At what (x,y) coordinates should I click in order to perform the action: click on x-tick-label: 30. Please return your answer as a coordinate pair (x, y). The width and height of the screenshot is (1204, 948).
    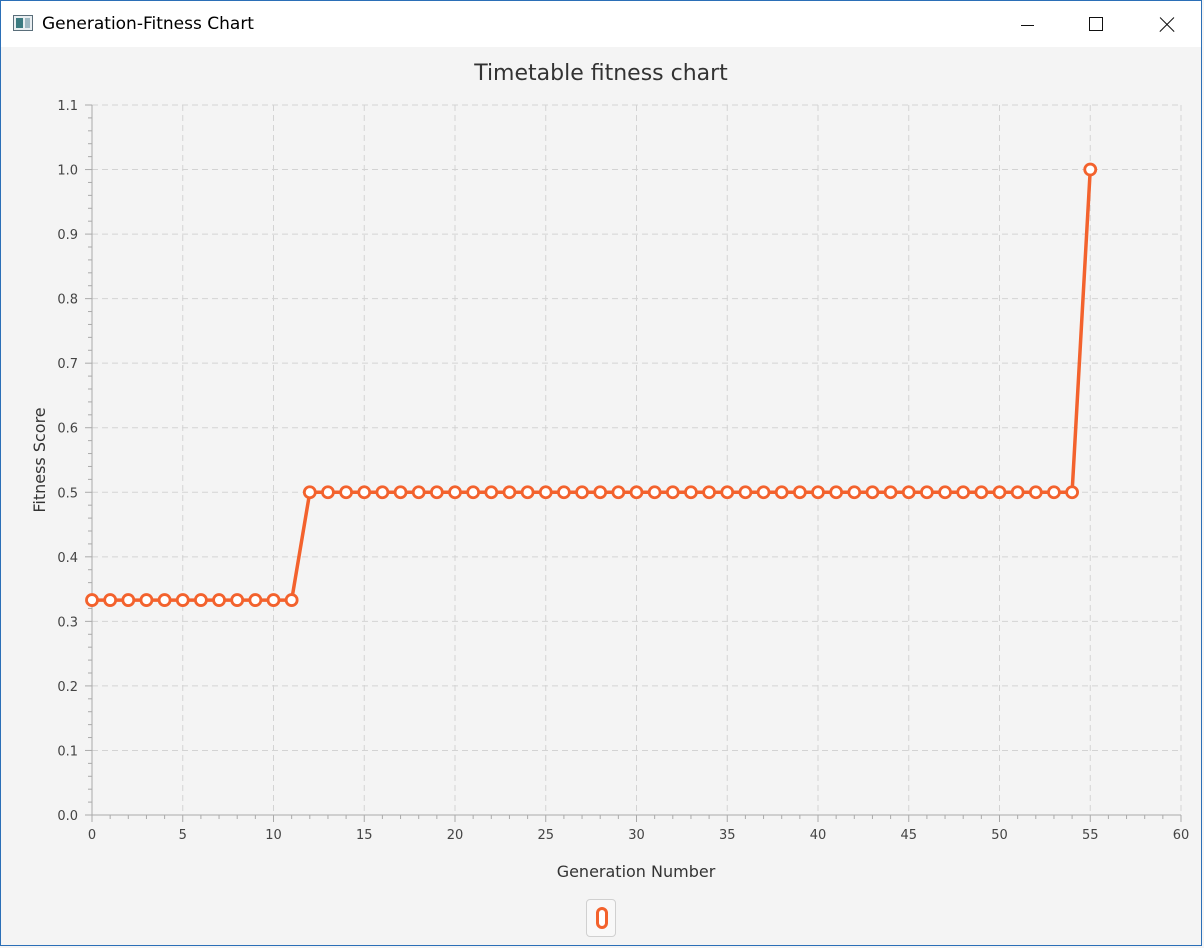
    Looking at the image, I should click on (636, 835).